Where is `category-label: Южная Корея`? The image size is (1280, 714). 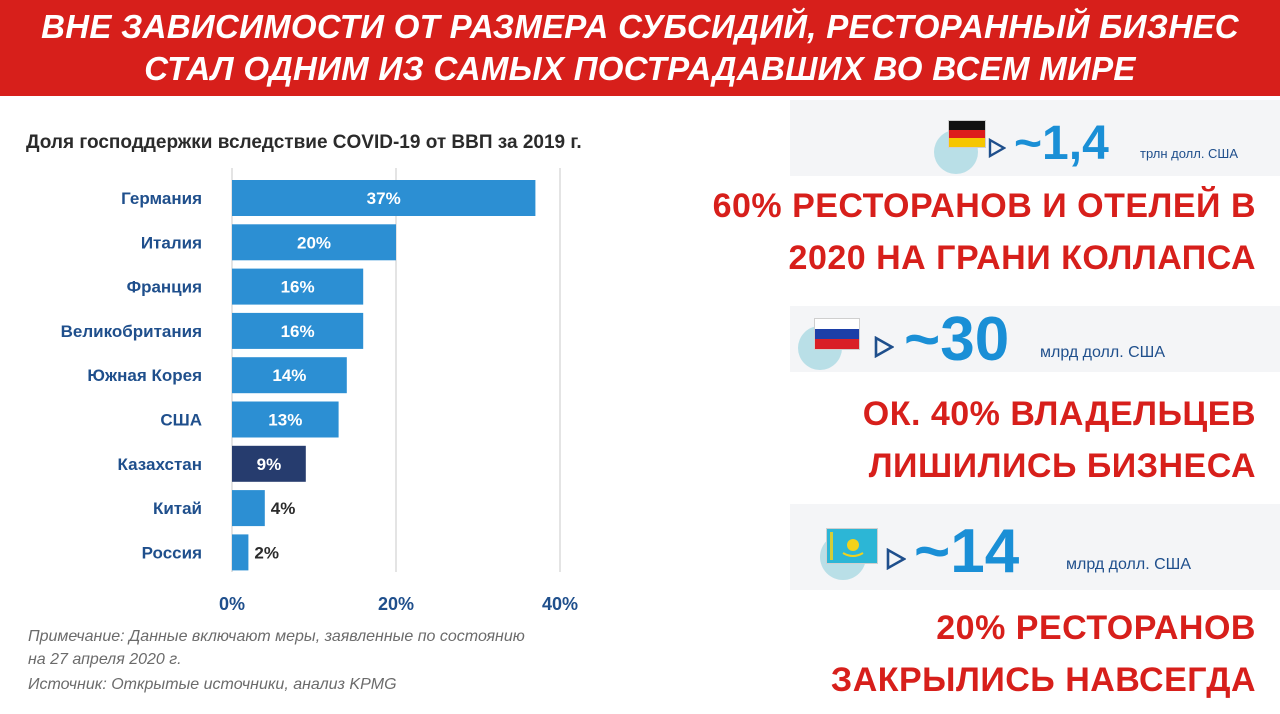 category-label: Южная Корея is located at coordinates (144, 375).